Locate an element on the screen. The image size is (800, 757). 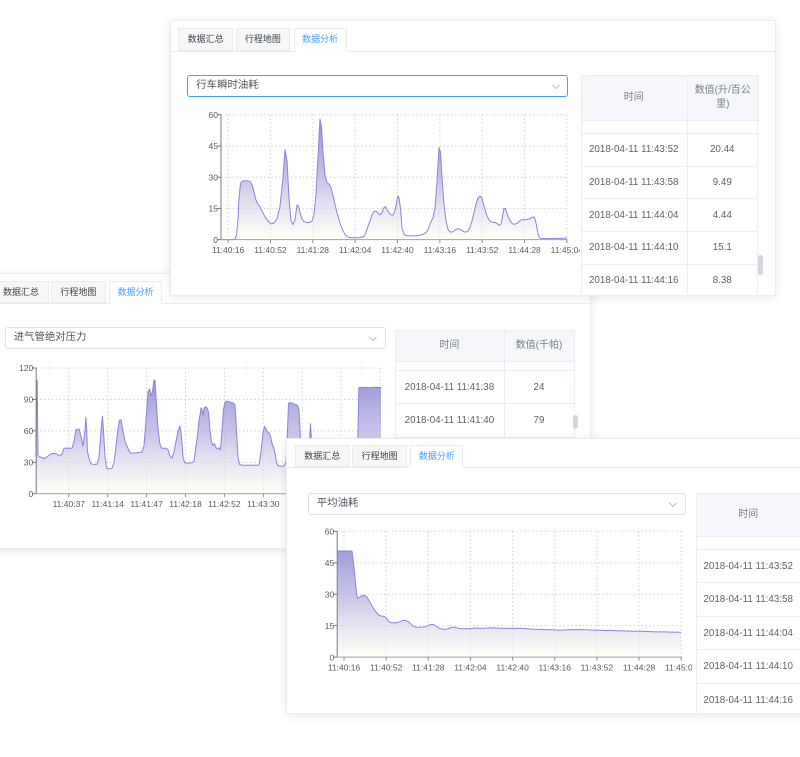
svg-text: 11:42:18 is located at coordinates (185, 504).